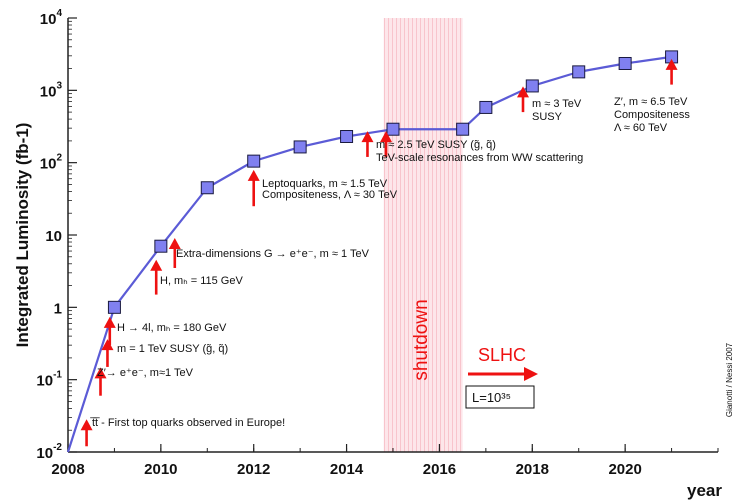  What do you see at coordinates (330, 195) in the screenshot?
I see `annotation-text: Compositeness, Λ ≈ 30 TeV` at bounding box center [330, 195].